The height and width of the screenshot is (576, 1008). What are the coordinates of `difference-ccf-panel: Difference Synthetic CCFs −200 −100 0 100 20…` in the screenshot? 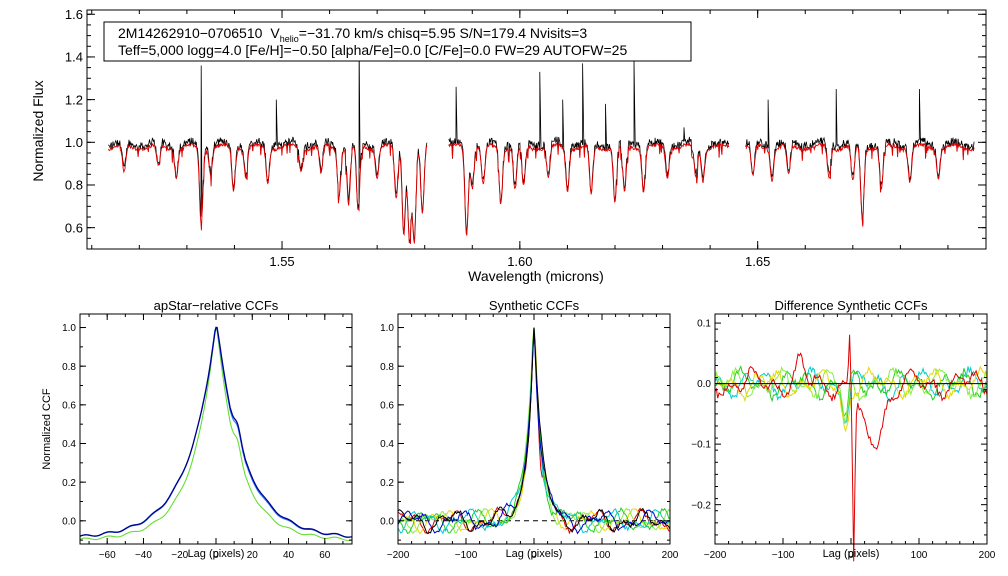 It's located at (843, 430).